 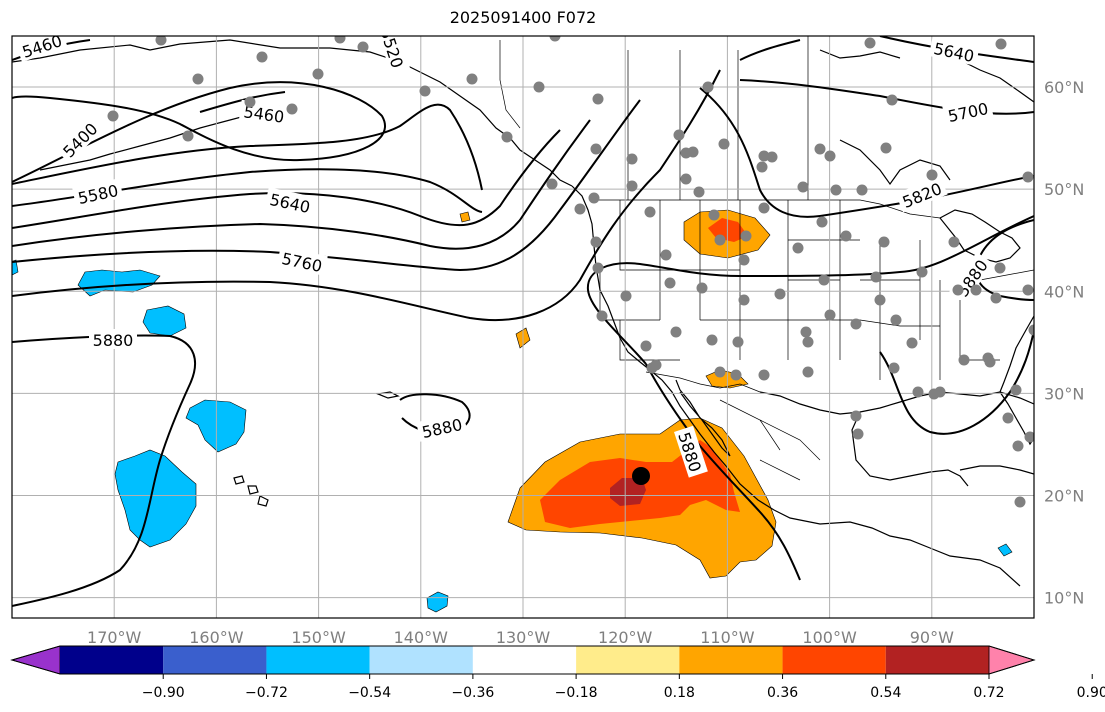 What do you see at coordinates (1091, 693) in the screenshot?
I see `colorbar-tick-label: 0.90` at bounding box center [1091, 693].